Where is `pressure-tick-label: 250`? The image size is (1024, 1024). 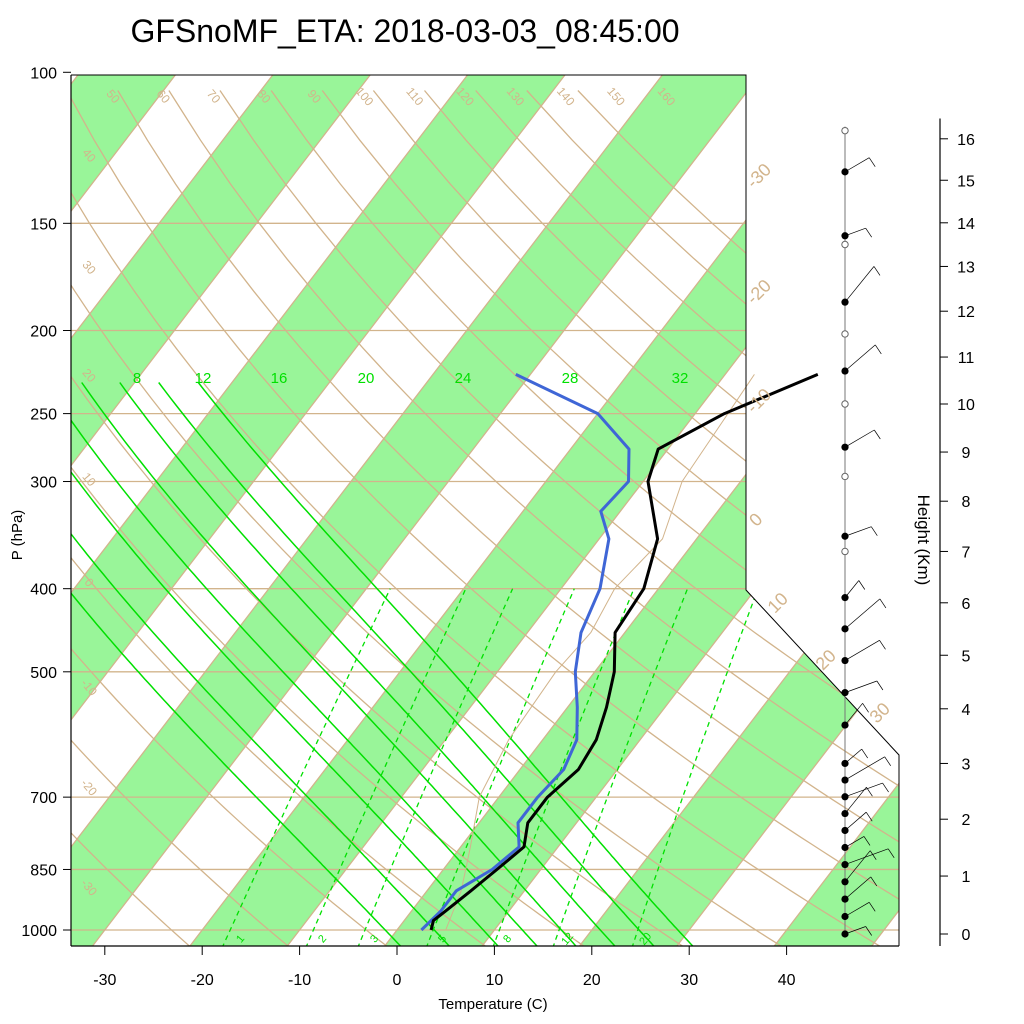
pressure-tick-label: 250 is located at coordinates (43, 415).